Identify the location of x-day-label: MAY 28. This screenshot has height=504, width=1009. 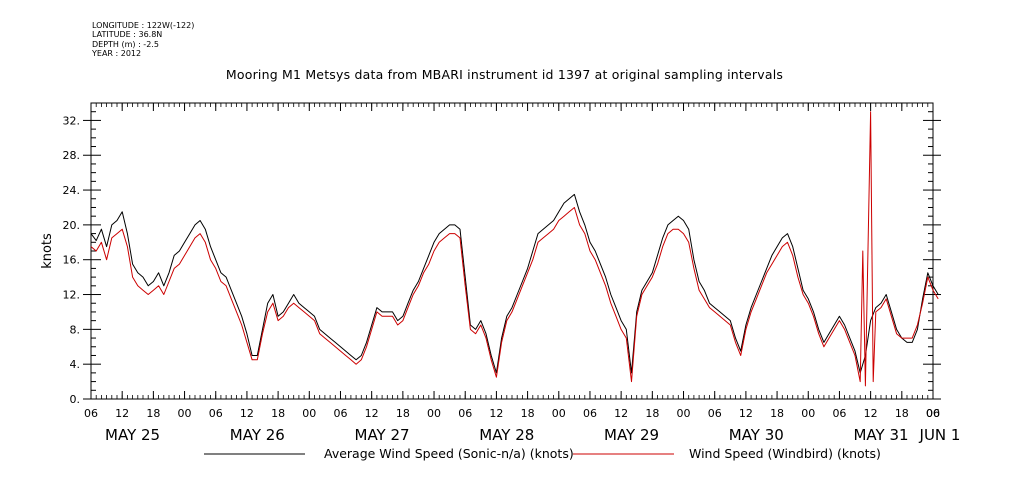
(506, 435).